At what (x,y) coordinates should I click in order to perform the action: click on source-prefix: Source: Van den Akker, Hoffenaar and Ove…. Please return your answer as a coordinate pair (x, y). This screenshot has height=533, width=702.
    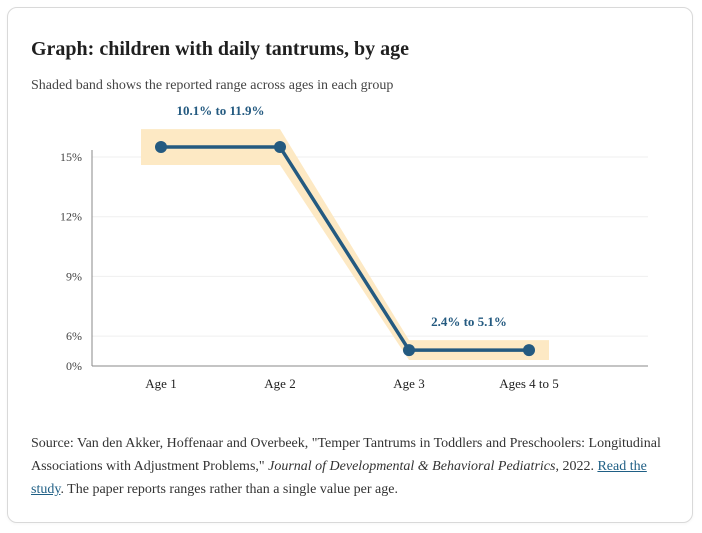
    Looking at the image, I should click on (346, 455).